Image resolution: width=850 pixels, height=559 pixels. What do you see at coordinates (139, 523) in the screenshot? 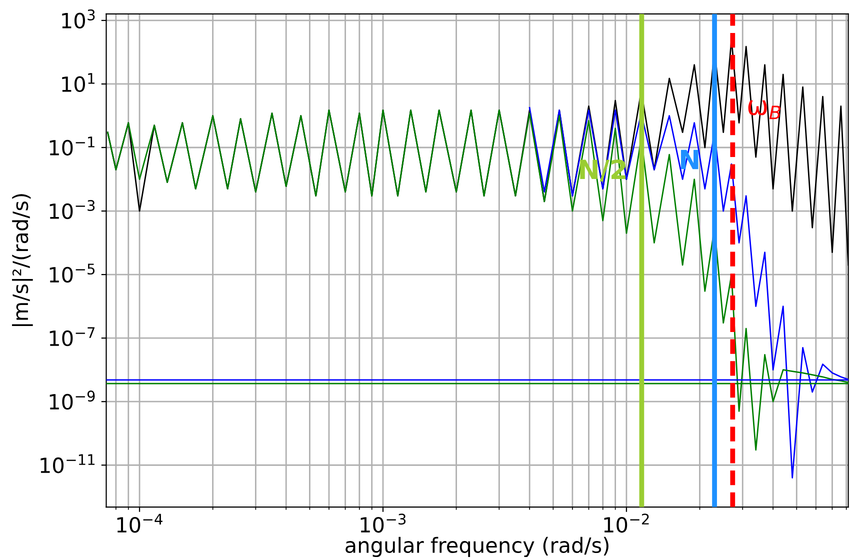
I see `x-tick-label: 10$^{−4}$` at bounding box center [139, 523].